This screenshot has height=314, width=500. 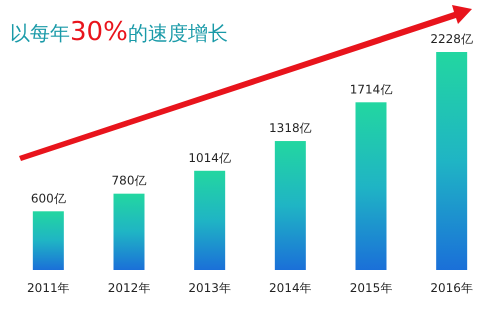 I want to click on data-label: 1318亿, so click(x=290, y=128).